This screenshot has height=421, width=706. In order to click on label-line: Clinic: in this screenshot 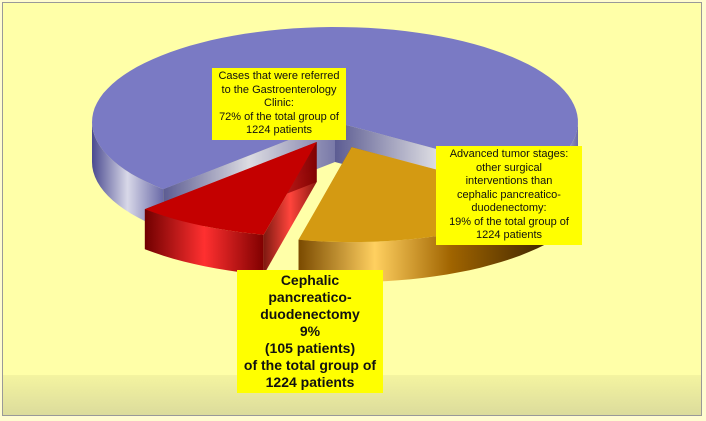, I will do `click(279, 103)`.